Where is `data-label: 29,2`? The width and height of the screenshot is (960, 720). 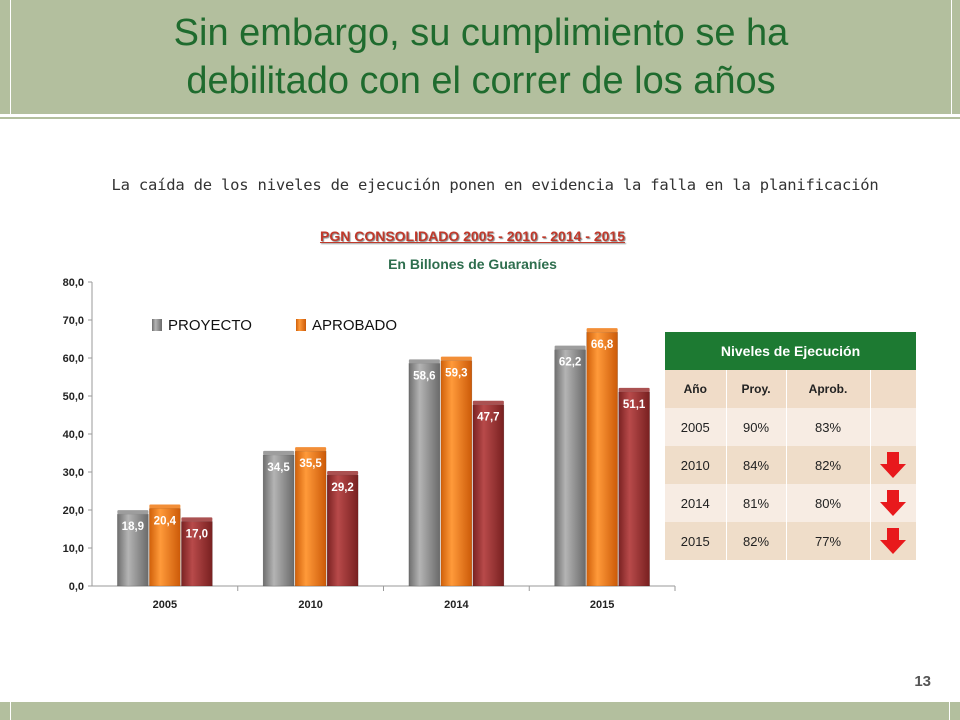 data-label: 29,2 is located at coordinates (342, 488).